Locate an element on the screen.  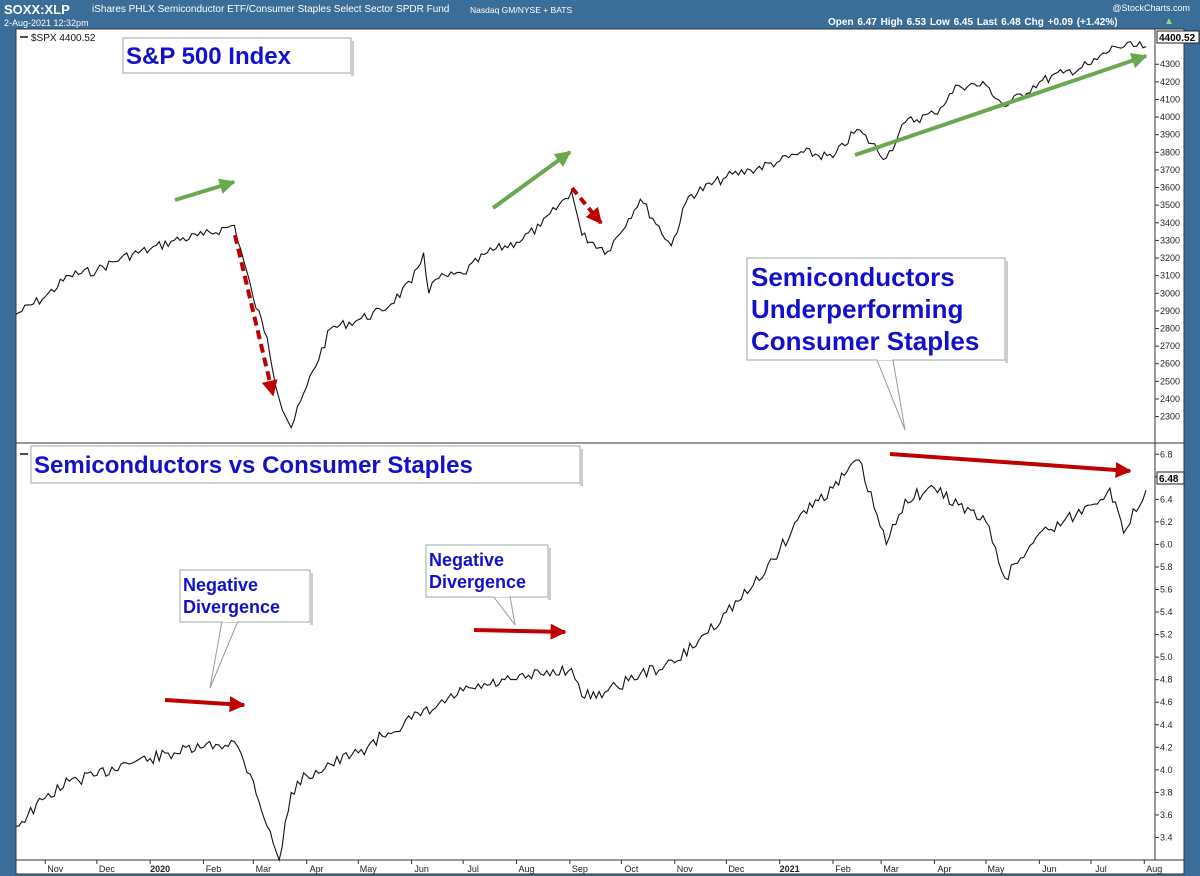
spx-y-tick-label: 4100 is located at coordinates (1170, 99).